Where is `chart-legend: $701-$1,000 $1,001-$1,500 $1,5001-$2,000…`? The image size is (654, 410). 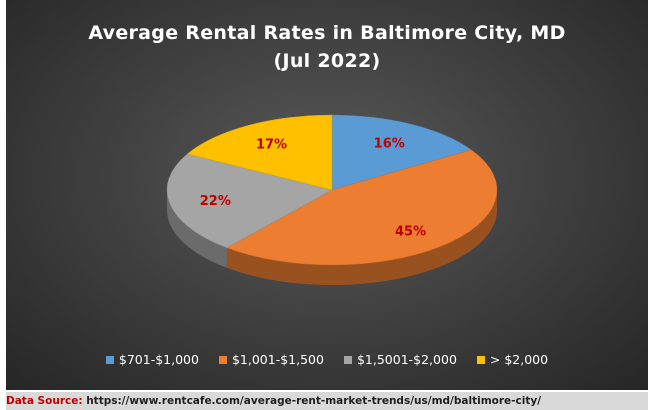
chart-legend: $701-$1,000 $1,001-$1,500 $1,5001-$2,000… is located at coordinates (327, 359).